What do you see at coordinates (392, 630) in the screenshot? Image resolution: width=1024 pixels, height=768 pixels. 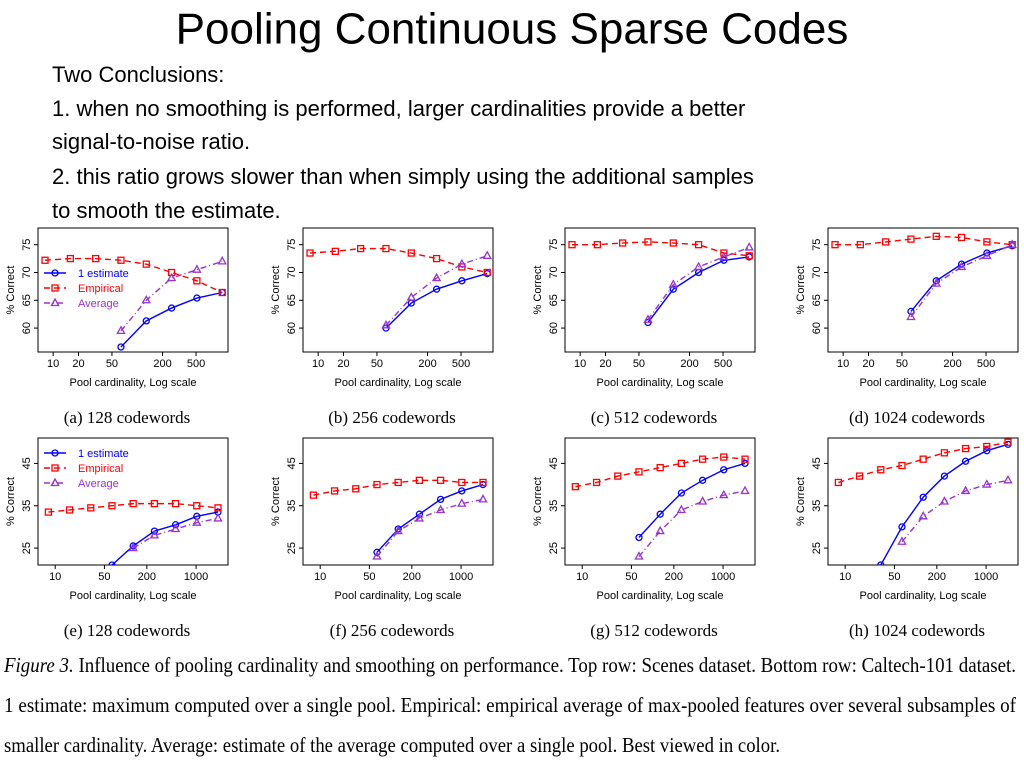 I see `chart-caption: (f) 256 codewords` at bounding box center [392, 630].